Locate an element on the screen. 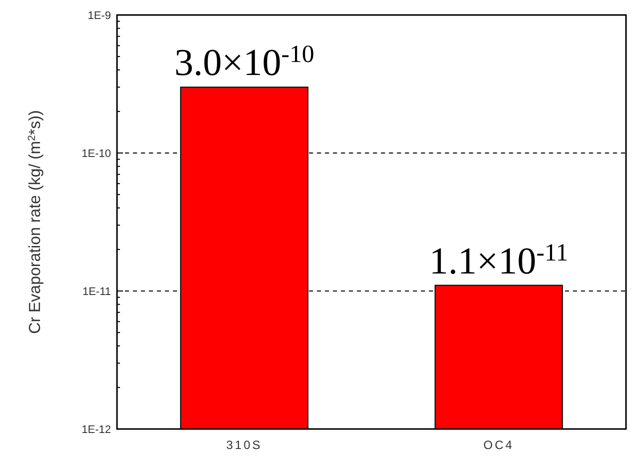 The height and width of the screenshot is (462, 634). y-tick-label: 1E-12 is located at coordinates (96, 430).